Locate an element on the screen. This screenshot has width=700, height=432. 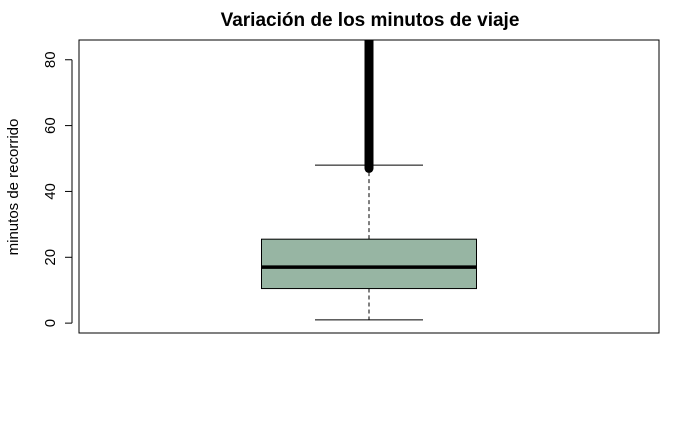
chart-title: Variación de los minutos de viaje is located at coordinates (370, 20).